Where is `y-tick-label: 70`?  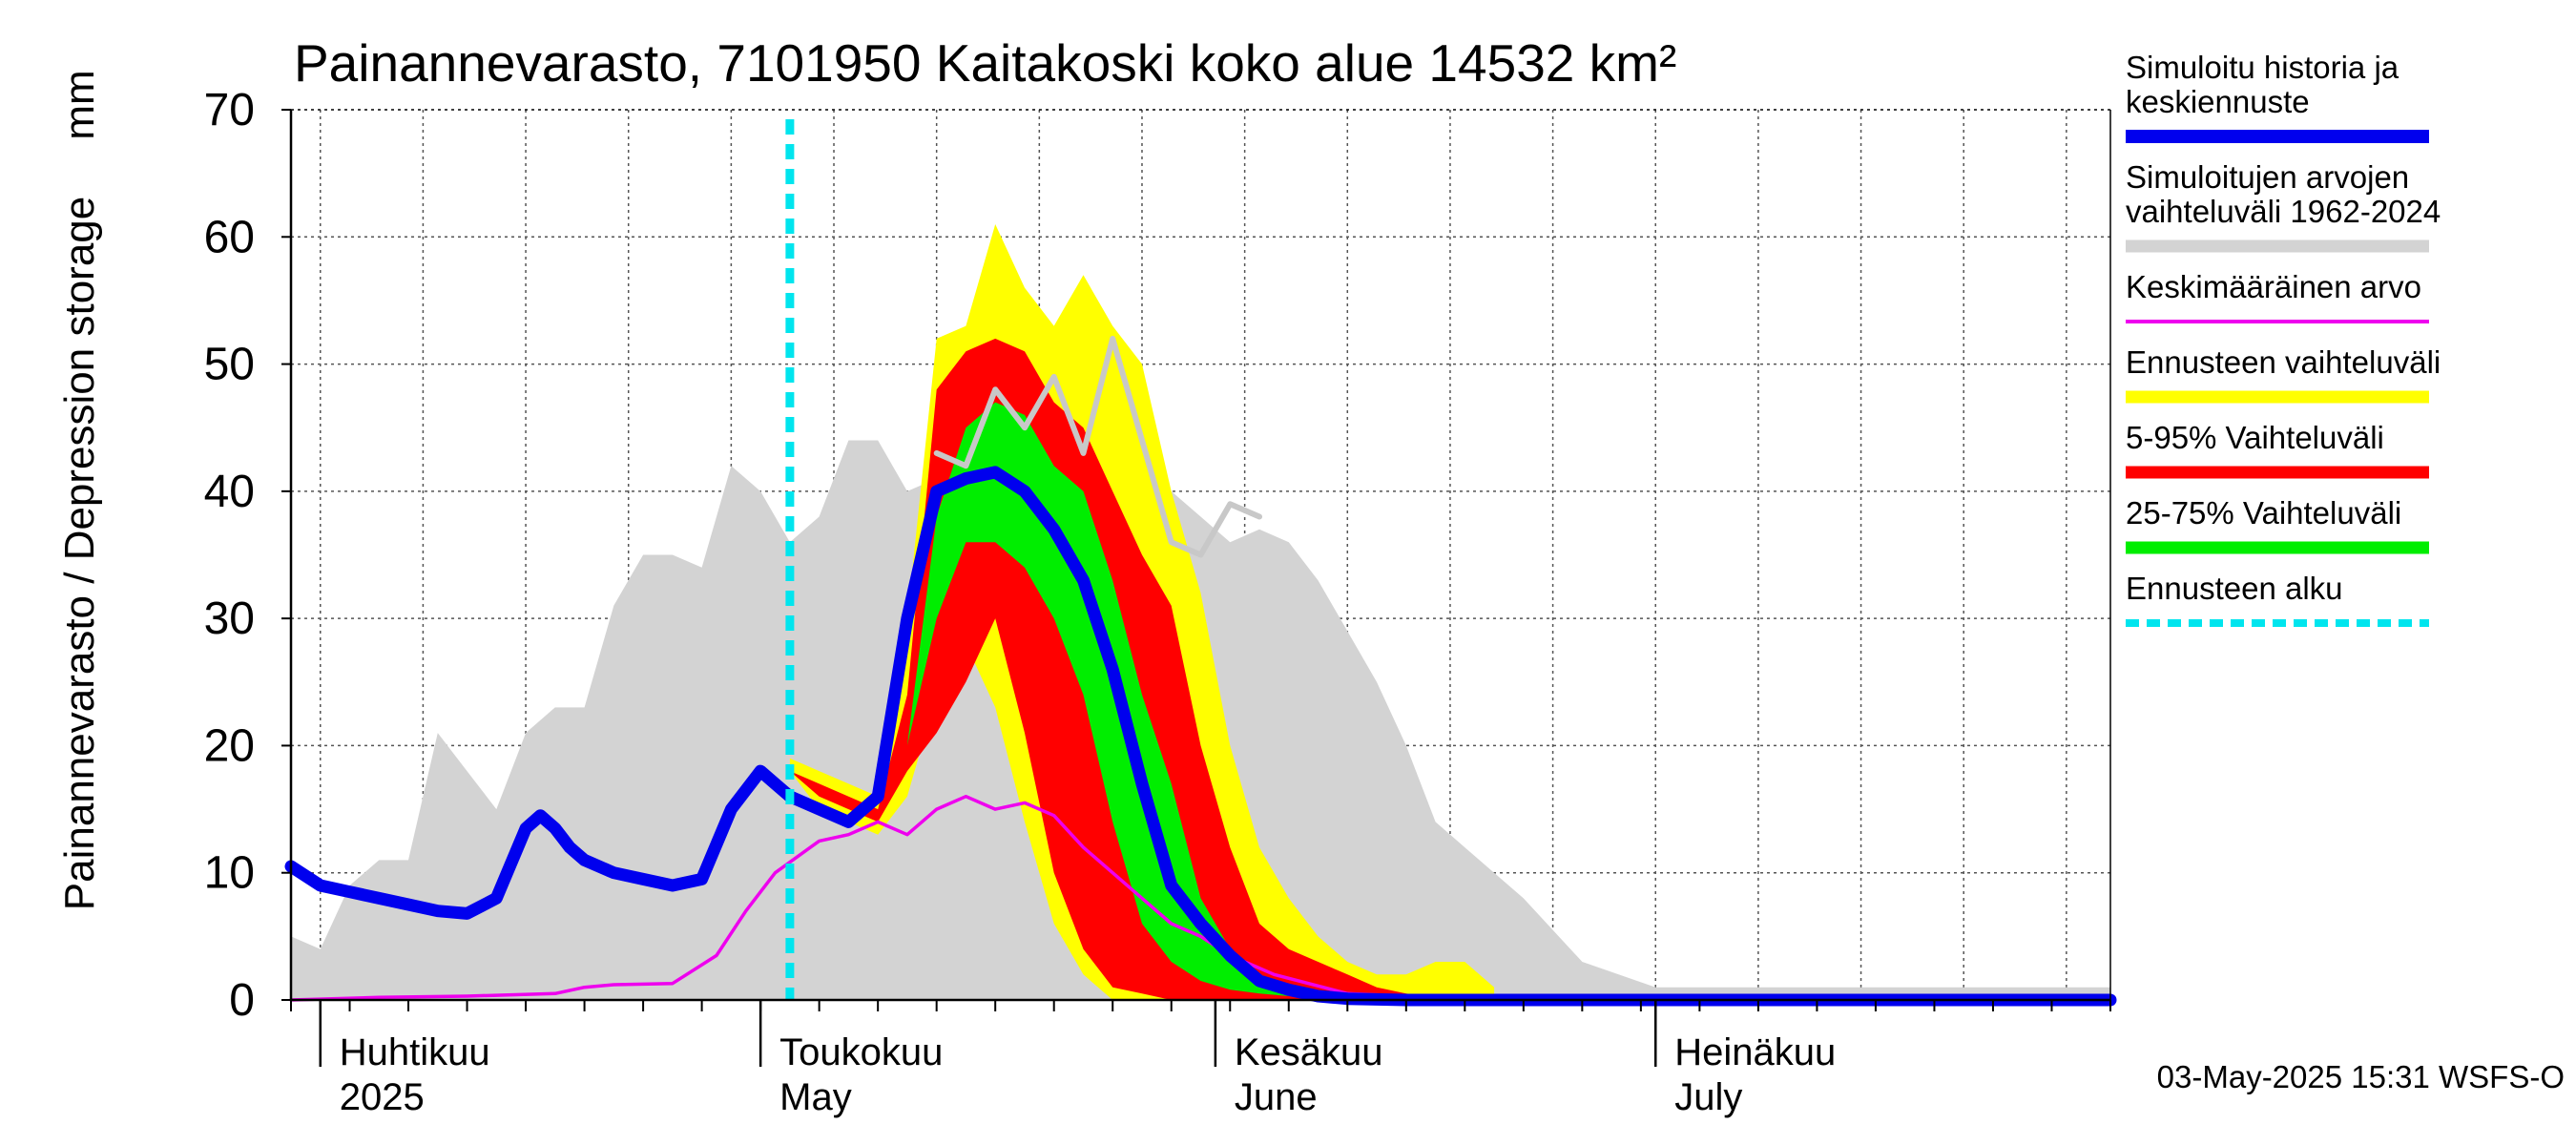
y-tick-label: 70 is located at coordinates (229, 110).